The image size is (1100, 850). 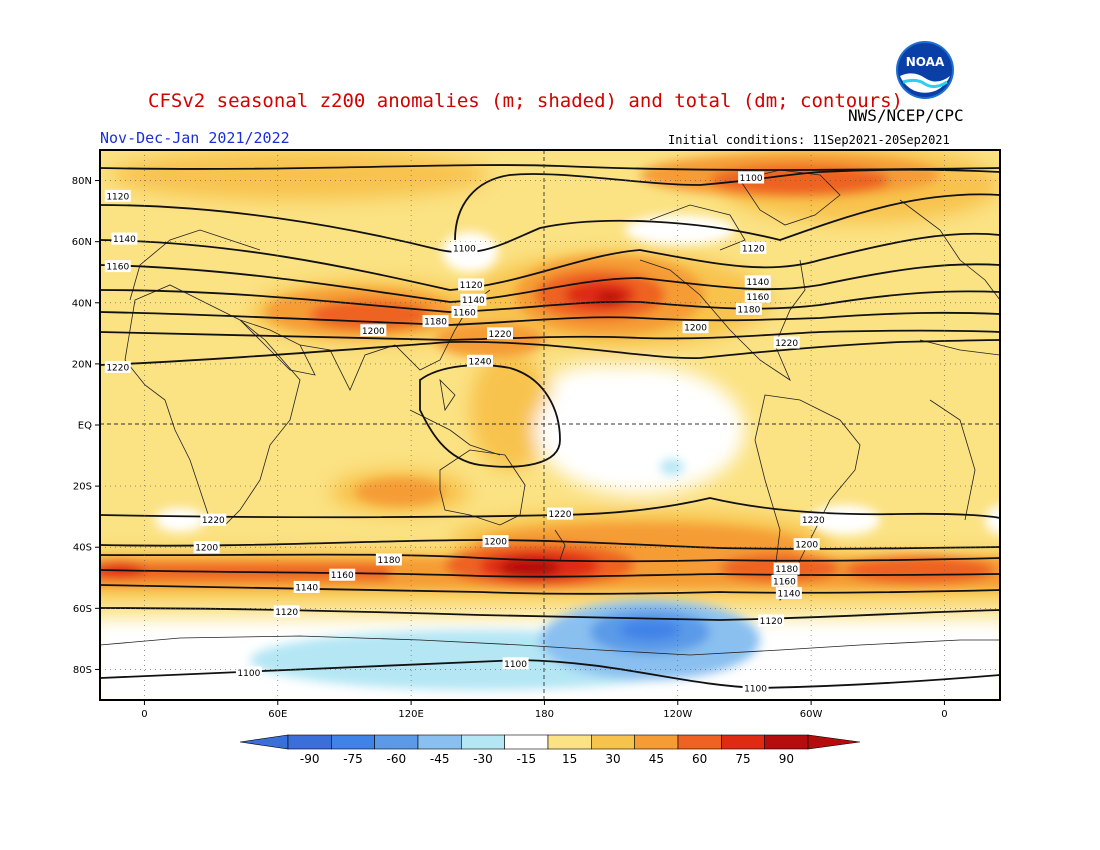 I want to click on lat-tick-label: EQ, so click(x=85, y=426).